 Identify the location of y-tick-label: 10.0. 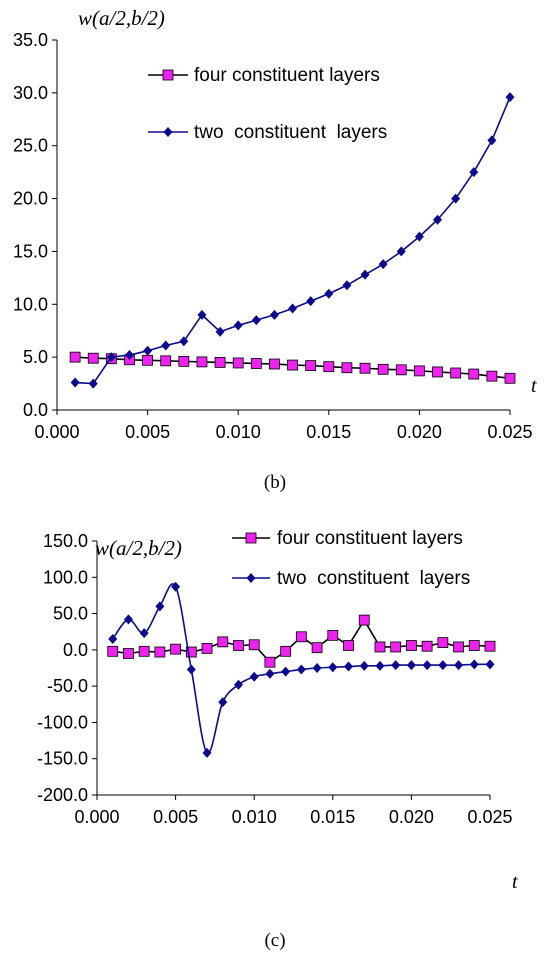
(30, 304).